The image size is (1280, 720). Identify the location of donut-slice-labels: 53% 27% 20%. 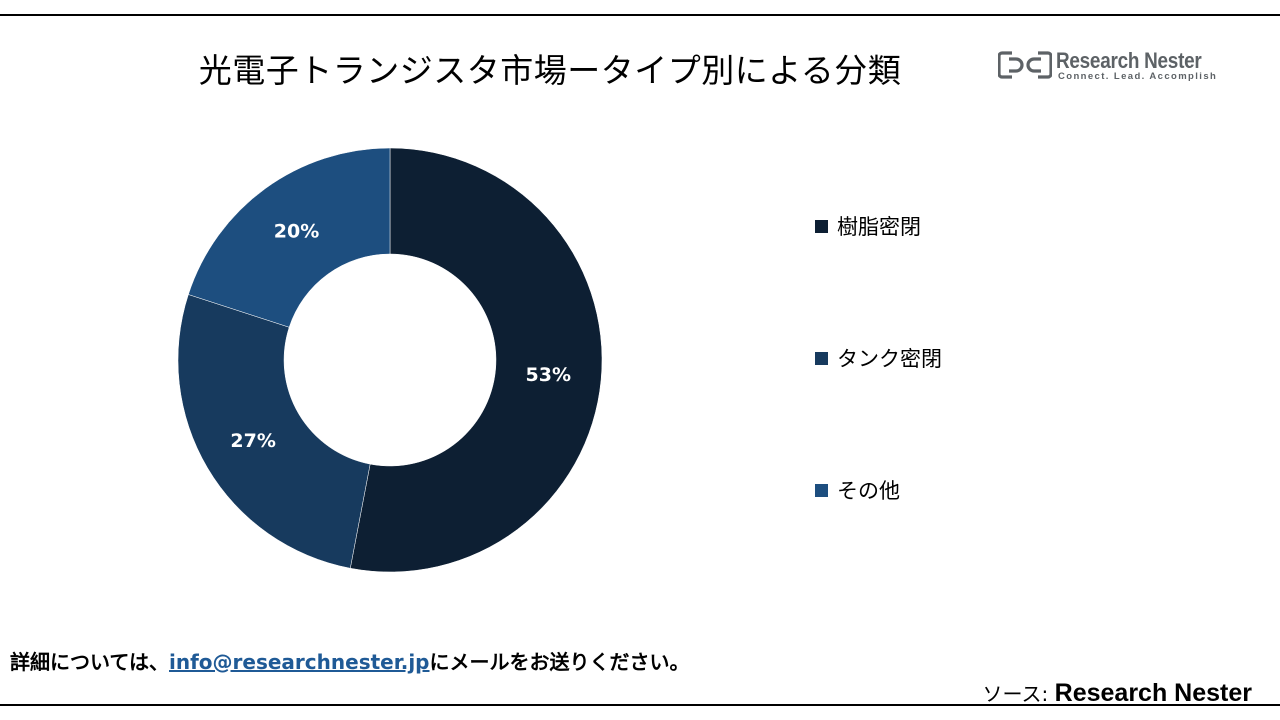
(400, 336).